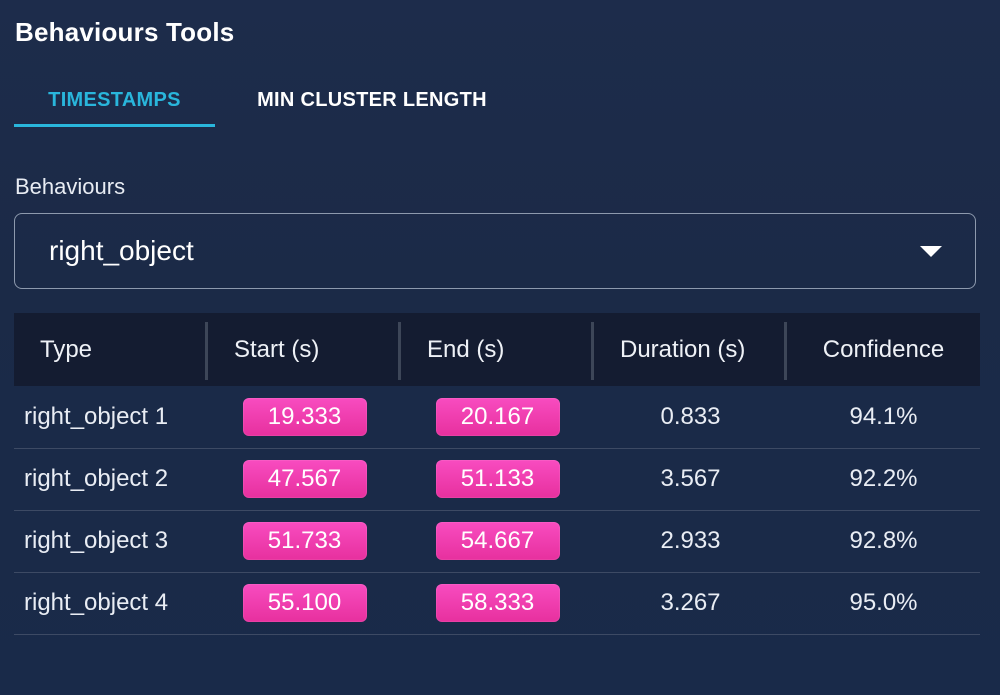  I want to click on end-time-badge: 51.133, so click(497, 479).